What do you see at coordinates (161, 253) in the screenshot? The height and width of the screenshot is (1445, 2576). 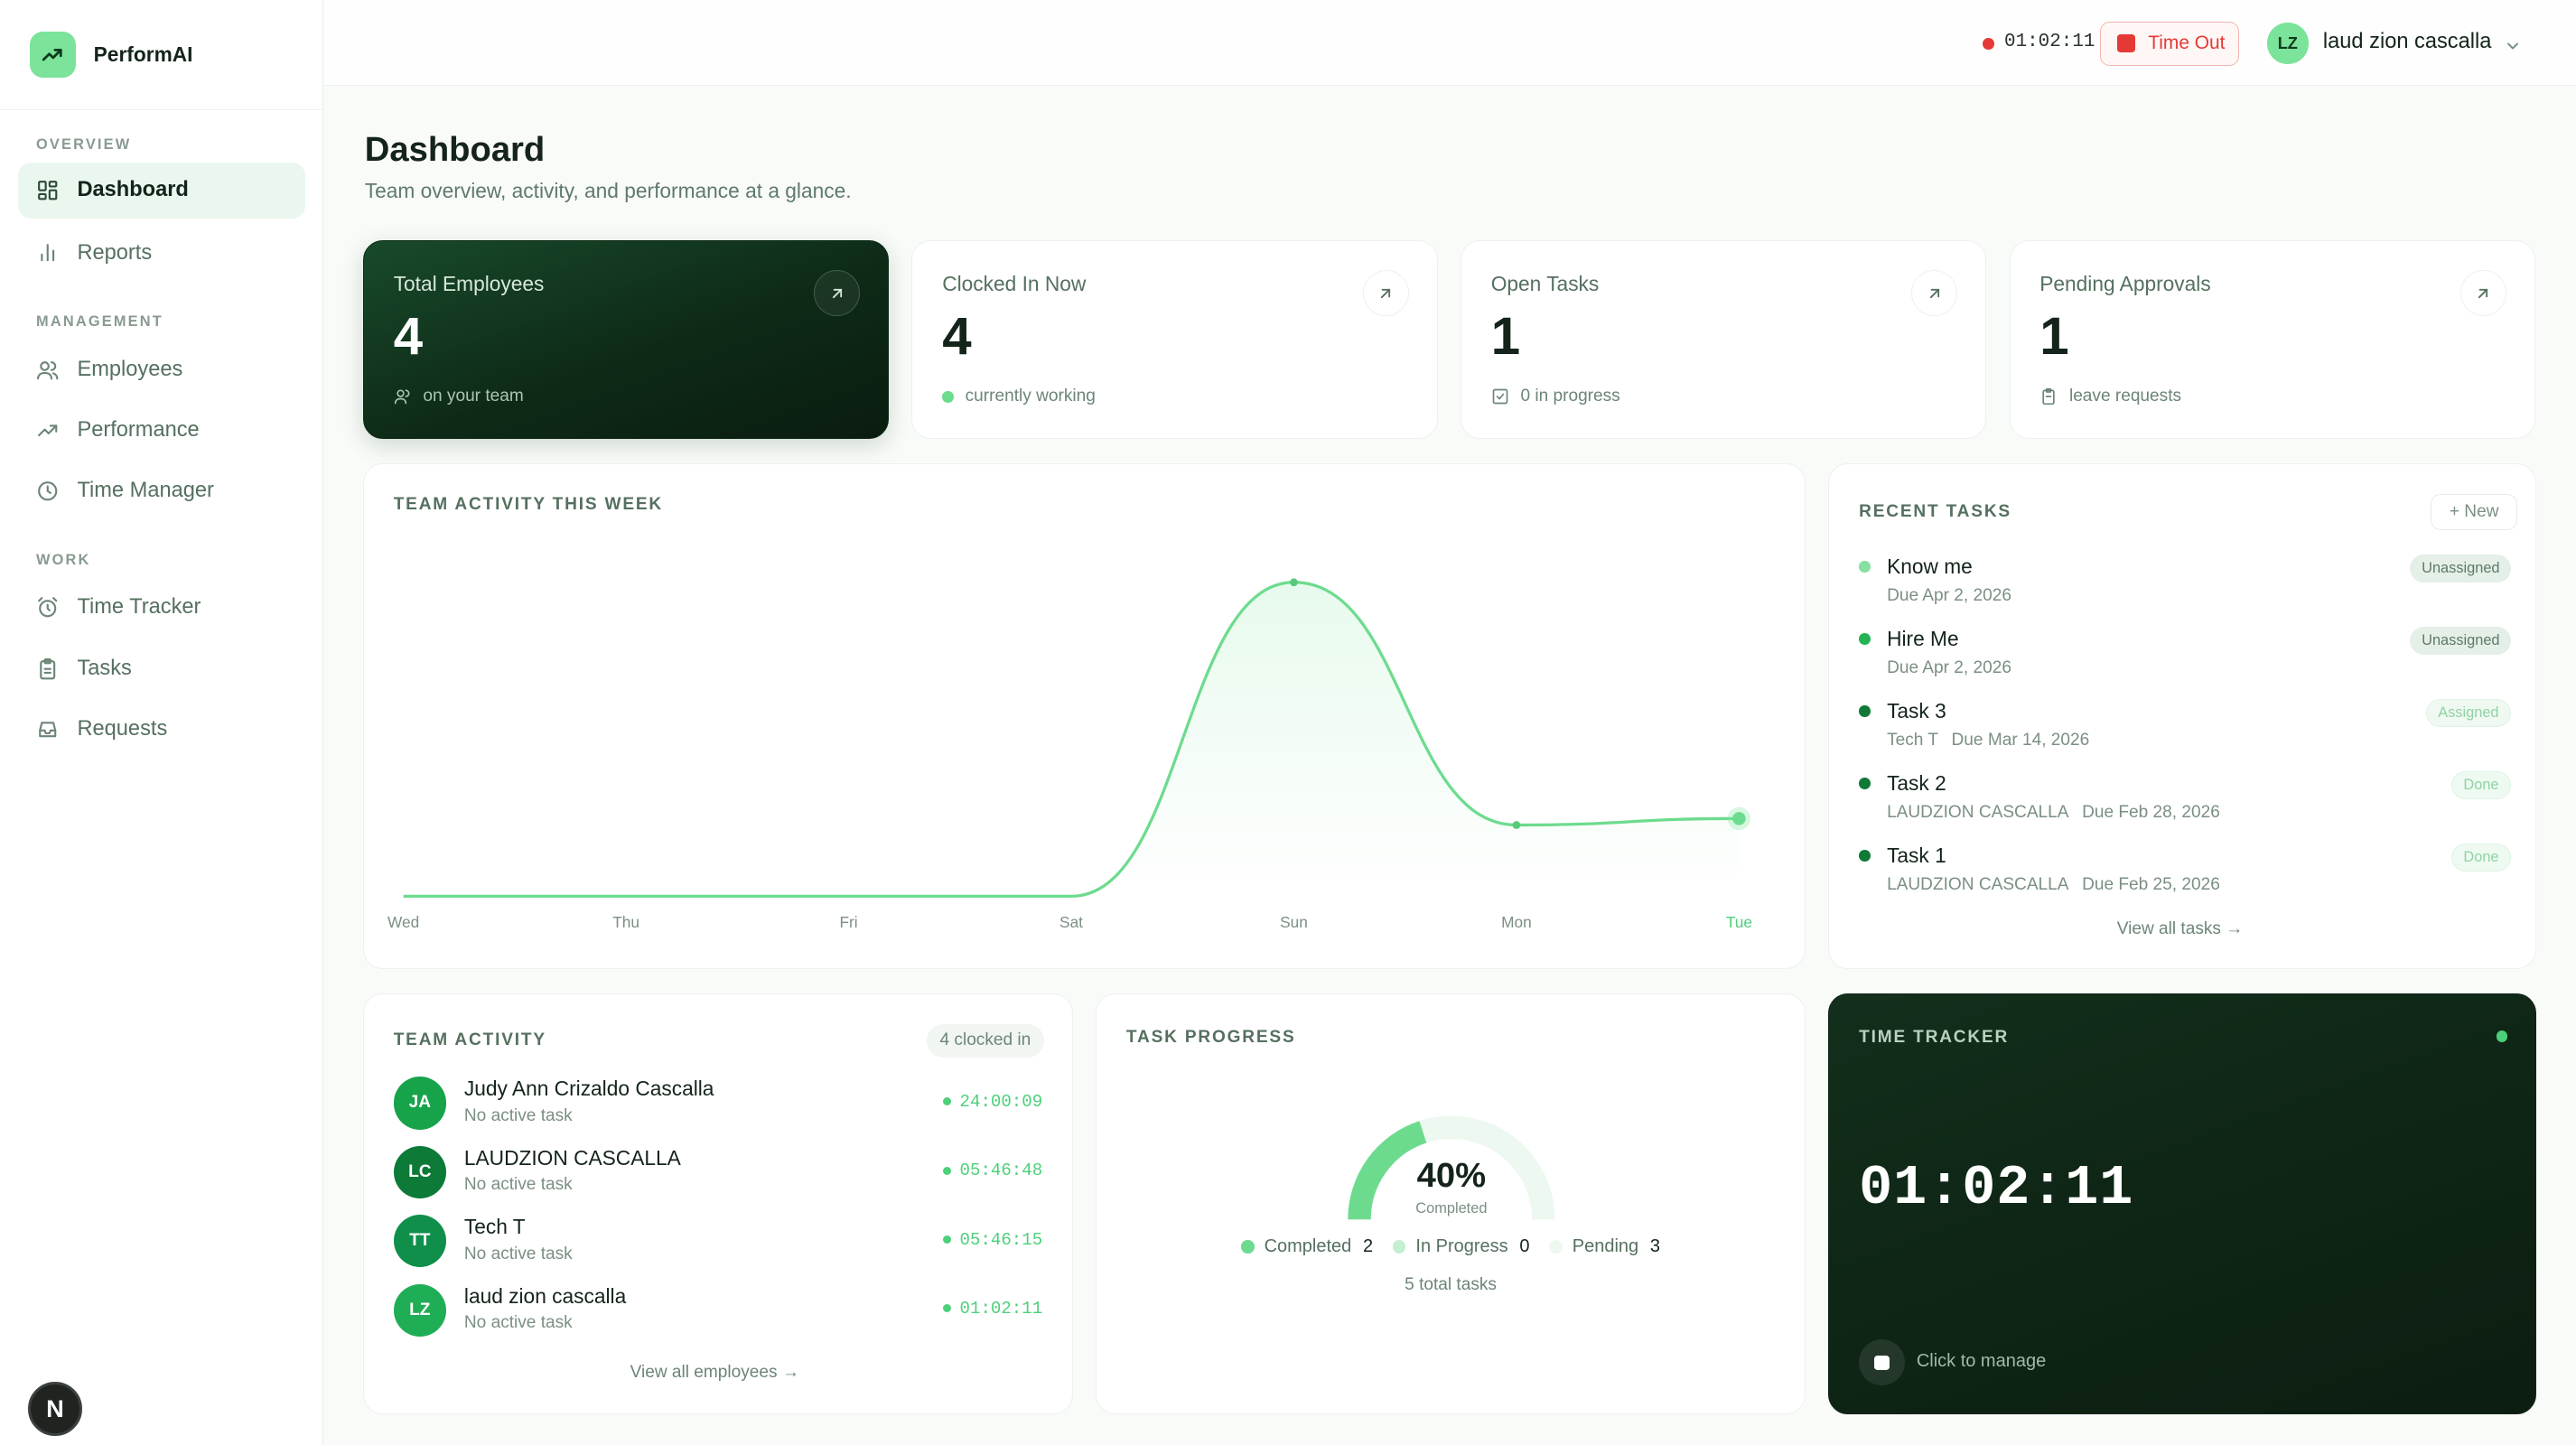 I see `sidebar-item-reports: Reports` at bounding box center [161, 253].